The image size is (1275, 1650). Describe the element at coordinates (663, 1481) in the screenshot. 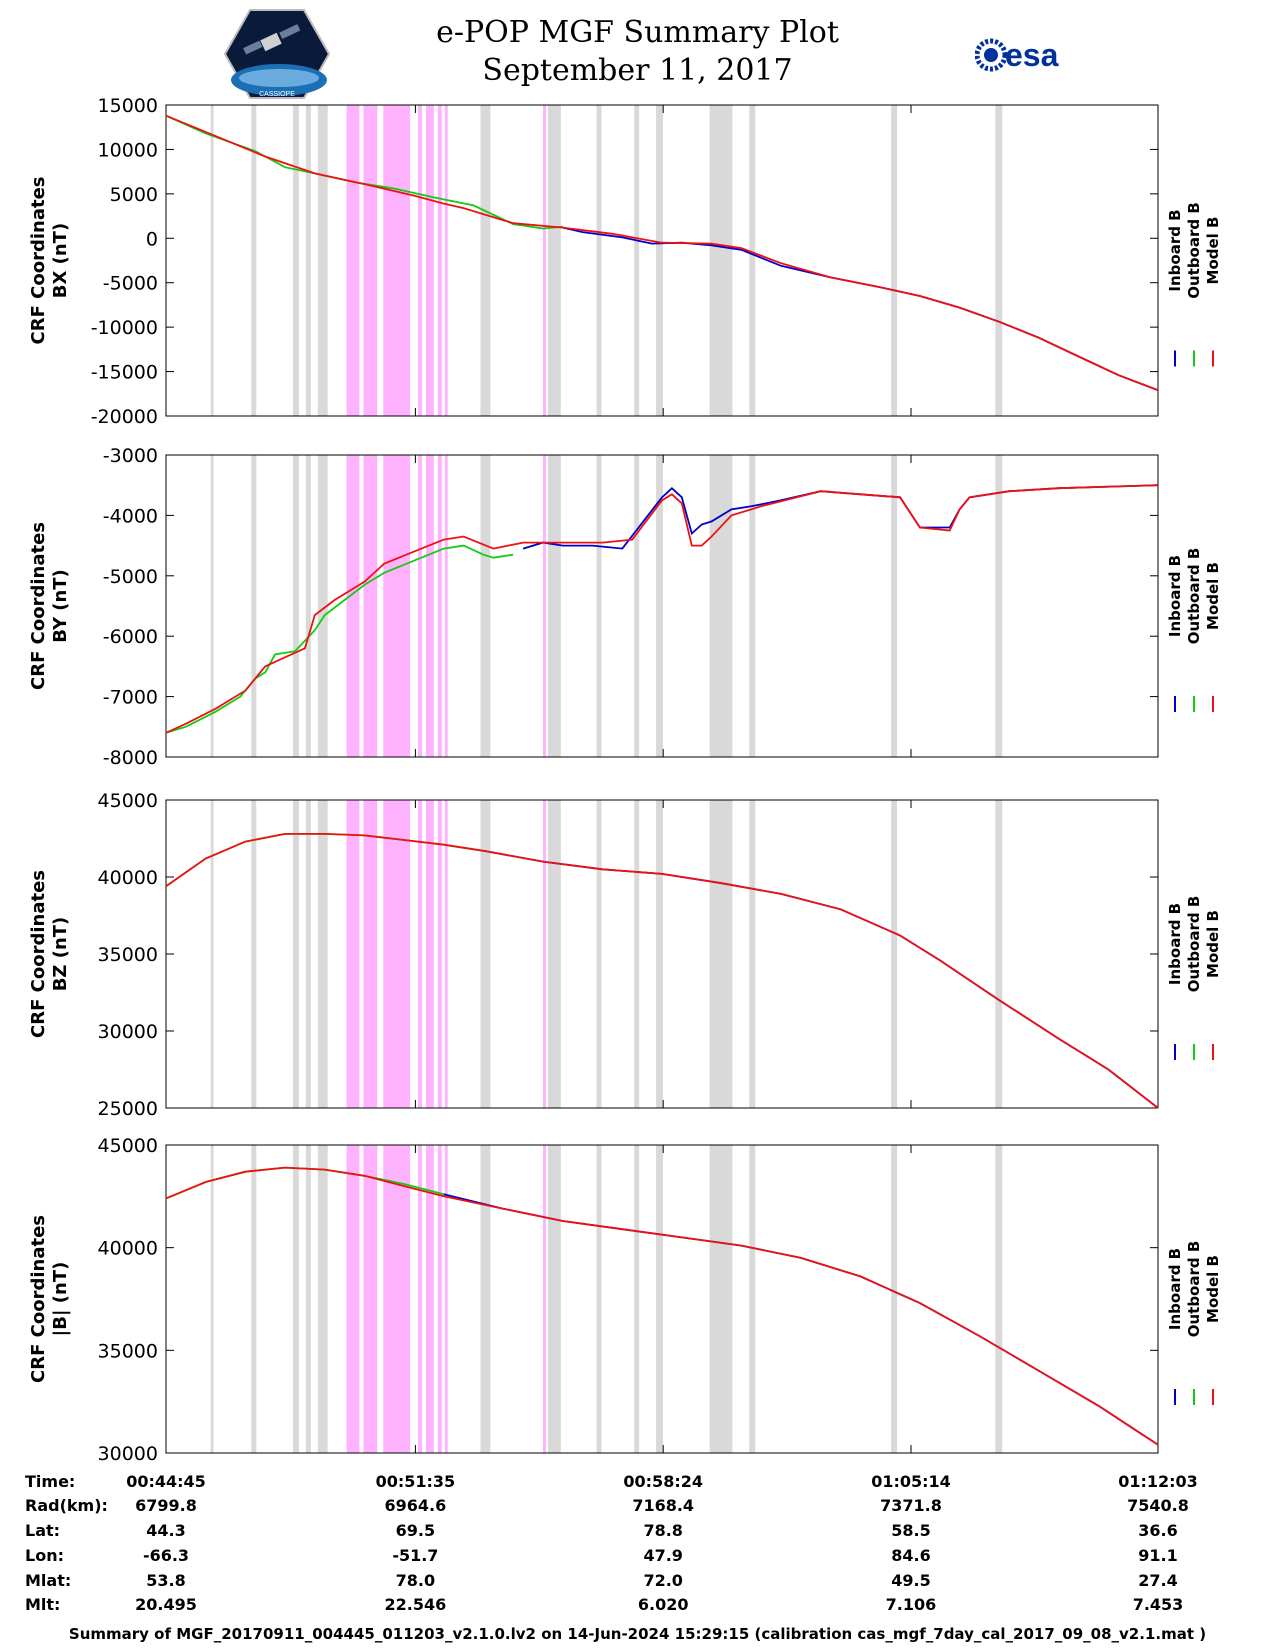

I see `time-table-cell: 00:58:24` at that location.